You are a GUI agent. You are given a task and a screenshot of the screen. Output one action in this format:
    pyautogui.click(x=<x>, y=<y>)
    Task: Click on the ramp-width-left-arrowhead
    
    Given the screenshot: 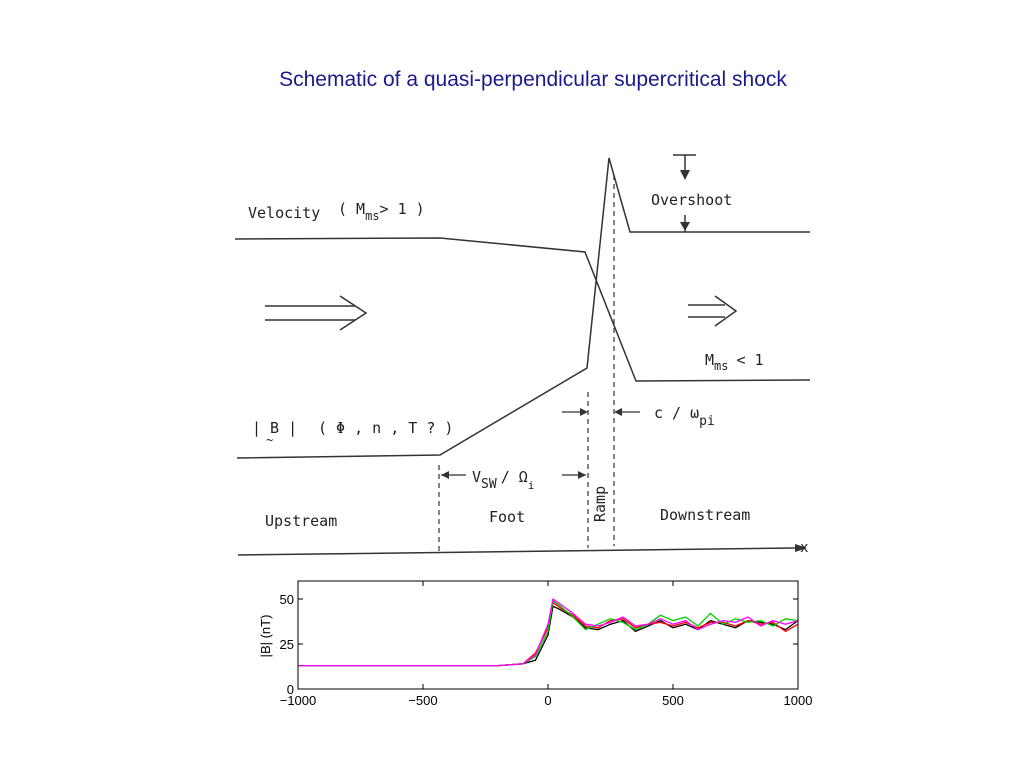 What is the action you would take?
    pyautogui.click(x=584, y=412)
    